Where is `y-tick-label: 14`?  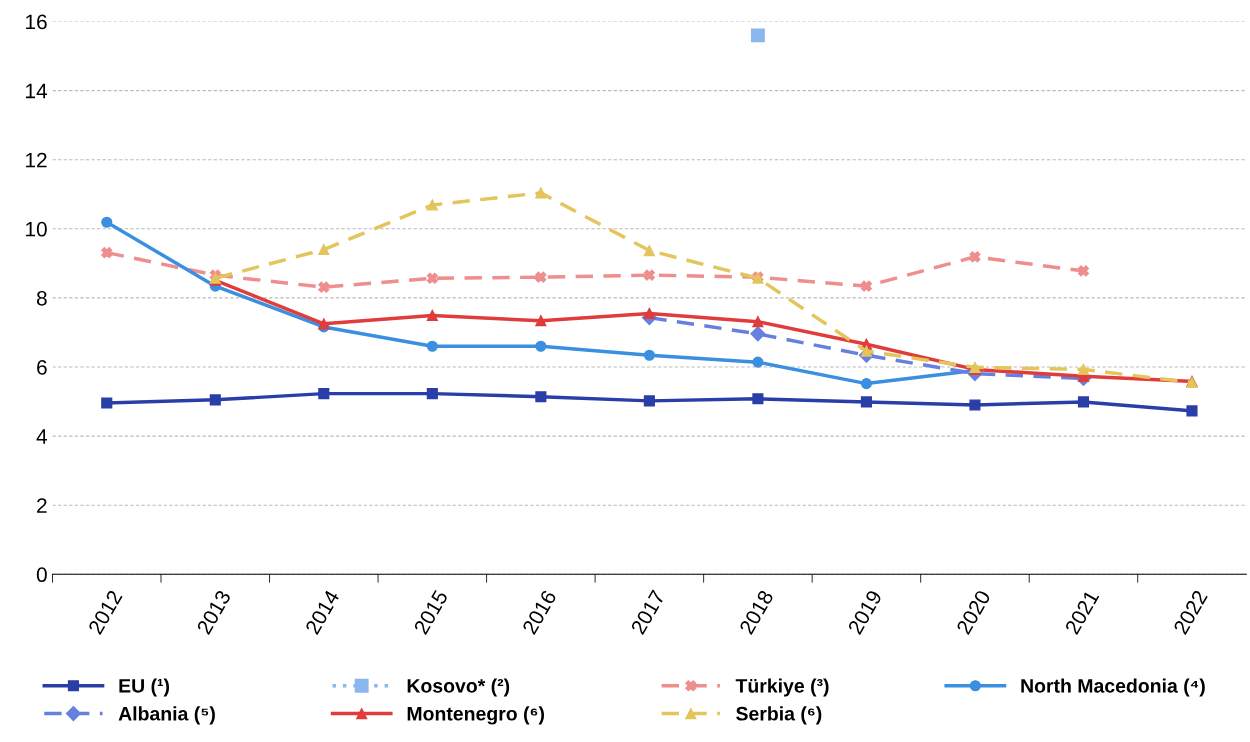 y-tick-label: 14 is located at coordinates (37, 91).